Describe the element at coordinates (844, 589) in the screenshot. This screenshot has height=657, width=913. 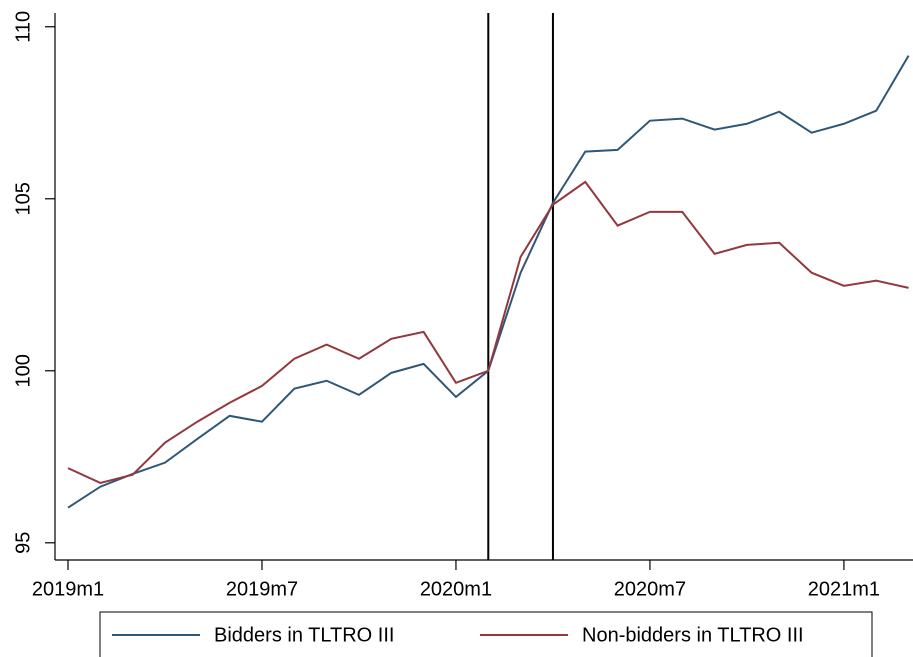
I see `x-tick-label: 2021m1` at that location.